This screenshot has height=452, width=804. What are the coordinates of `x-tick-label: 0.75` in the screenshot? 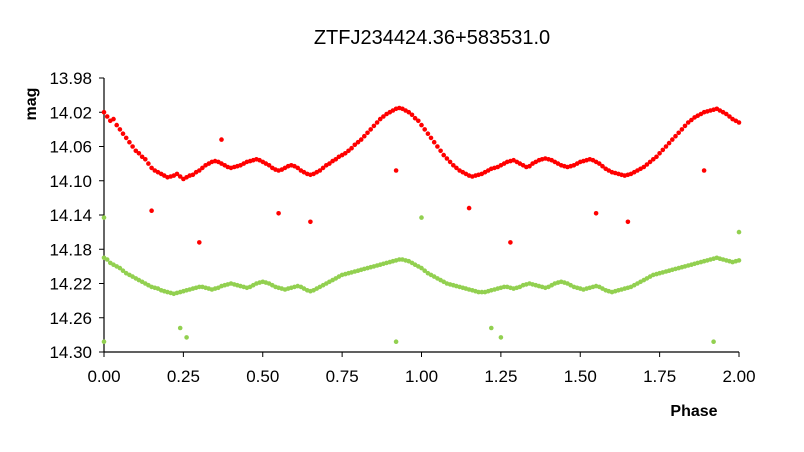 It's located at (342, 376).